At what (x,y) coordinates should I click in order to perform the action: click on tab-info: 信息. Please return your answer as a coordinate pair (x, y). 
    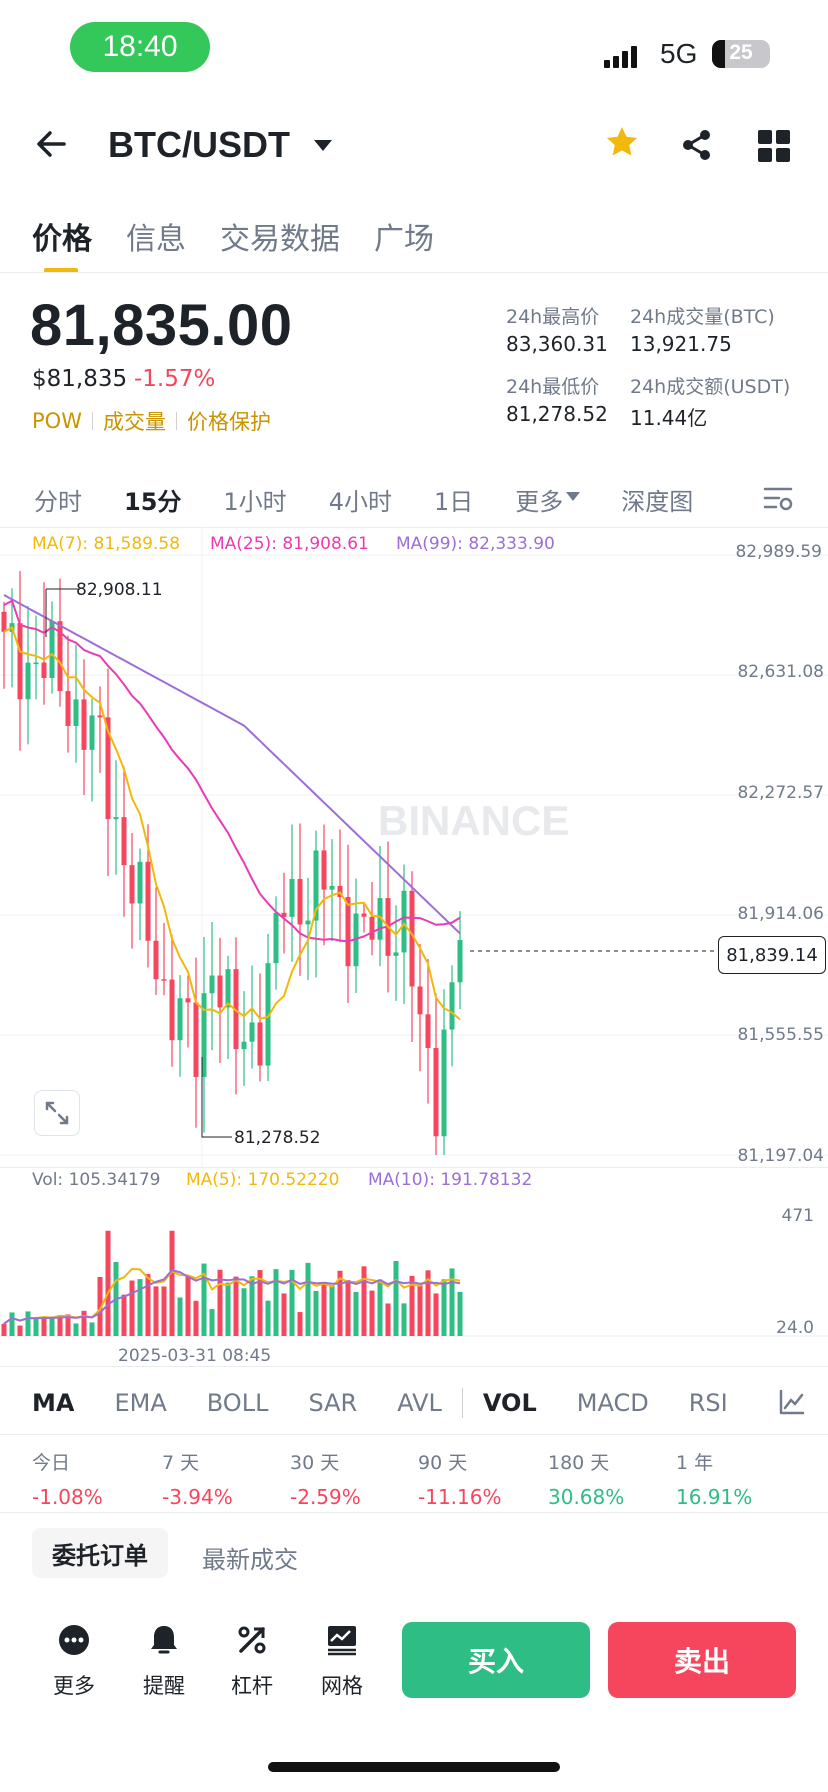
    Looking at the image, I should click on (156, 239).